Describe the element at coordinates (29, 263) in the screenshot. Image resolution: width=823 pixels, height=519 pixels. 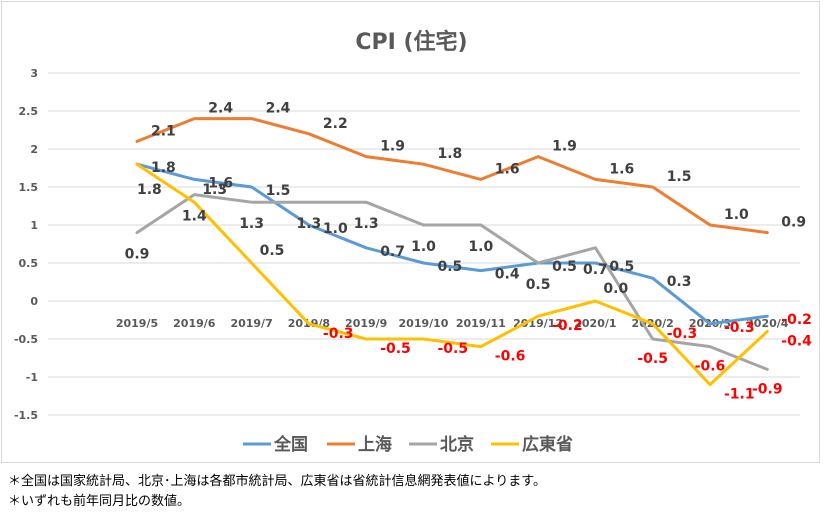
I see `y-tick-label: 0.5` at that location.